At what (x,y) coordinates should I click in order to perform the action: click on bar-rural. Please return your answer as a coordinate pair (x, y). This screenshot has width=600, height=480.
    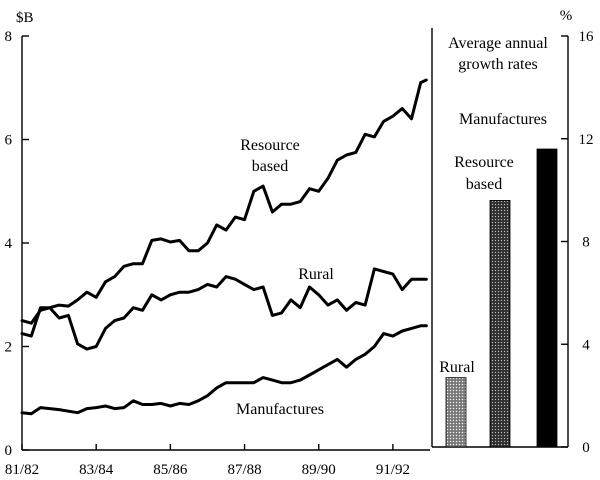
    Looking at the image, I should click on (456, 412).